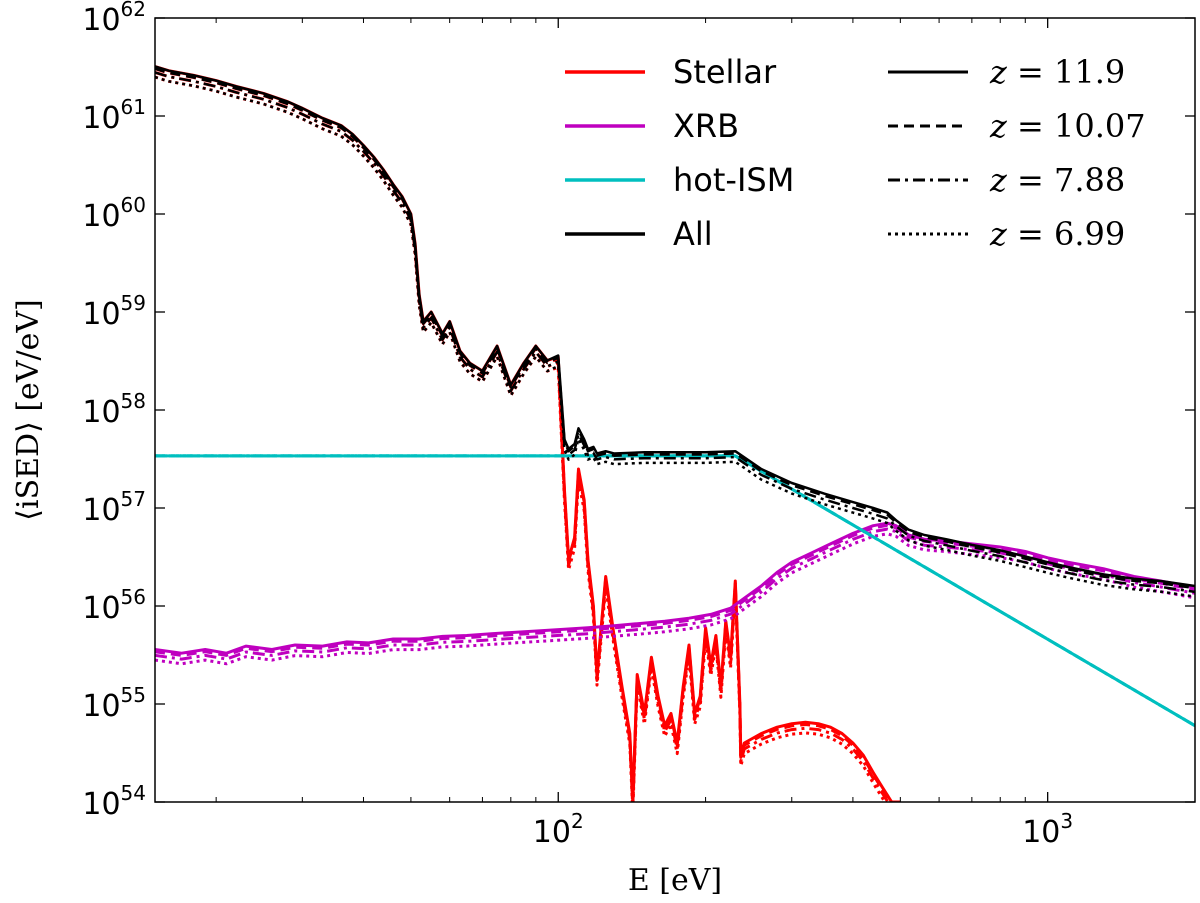 The width and height of the screenshot is (1200, 903). Describe the element at coordinates (114, 801) in the screenshot. I see `y-tick-label: 1054` at that location.